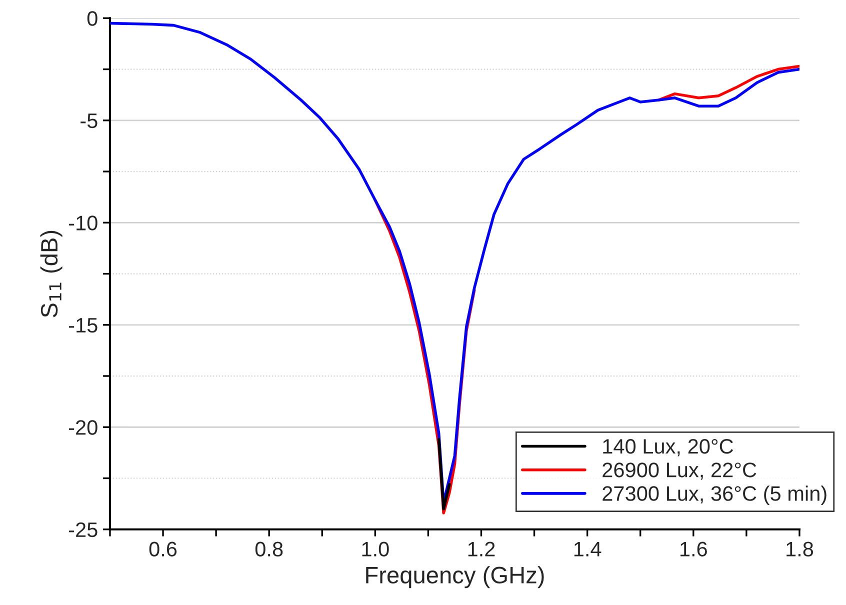  I want to click on legend-label: 26900 Lux, 22°C, so click(679, 471).